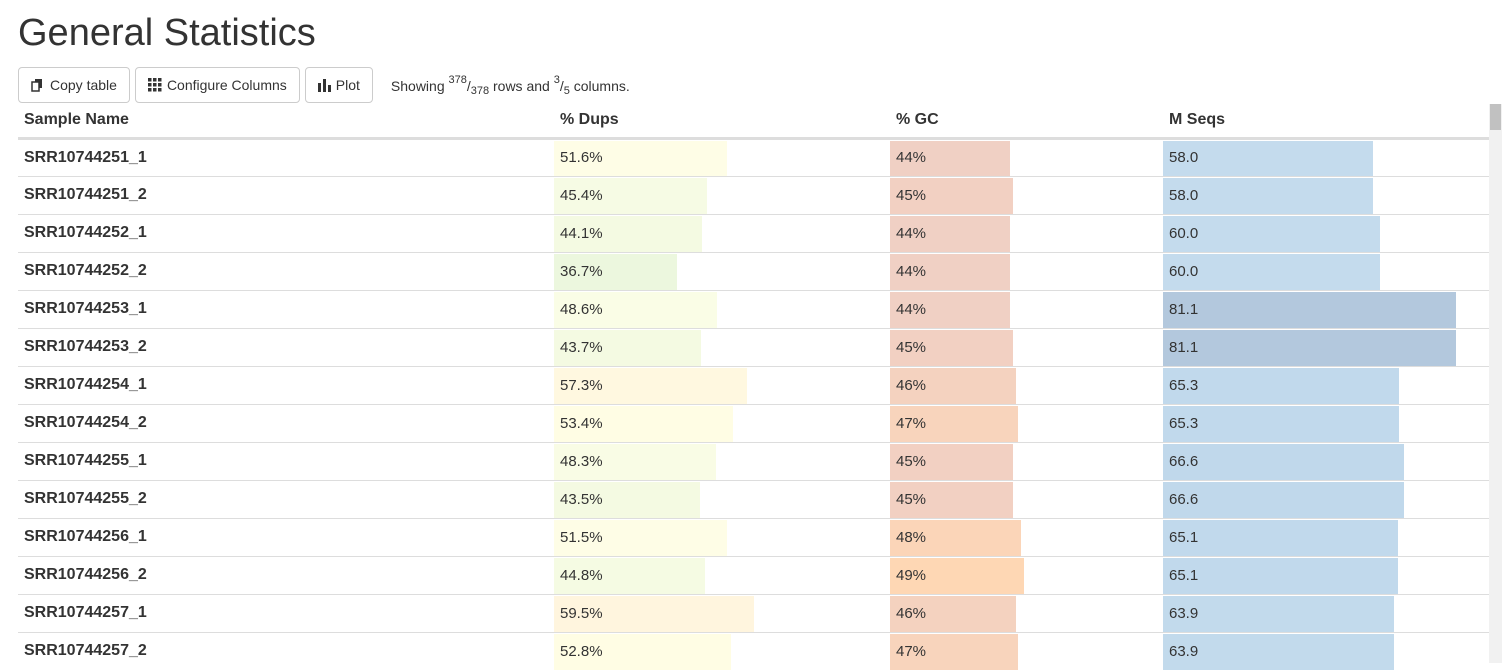 The image size is (1508, 670). Describe the element at coordinates (722, 461) in the screenshot. I see `dups-cell: 48.3%` at that location.